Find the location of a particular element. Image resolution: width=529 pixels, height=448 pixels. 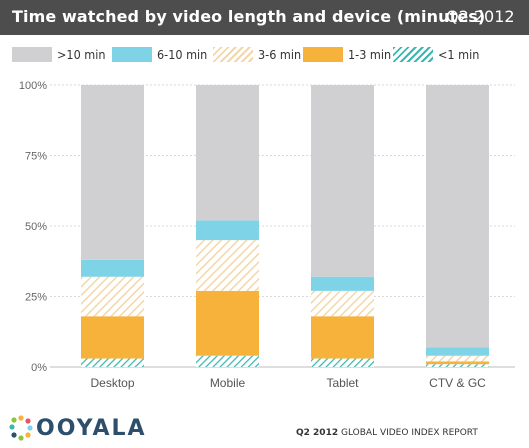

x-tick-label: Mobile is located at coordinates (228, 383).